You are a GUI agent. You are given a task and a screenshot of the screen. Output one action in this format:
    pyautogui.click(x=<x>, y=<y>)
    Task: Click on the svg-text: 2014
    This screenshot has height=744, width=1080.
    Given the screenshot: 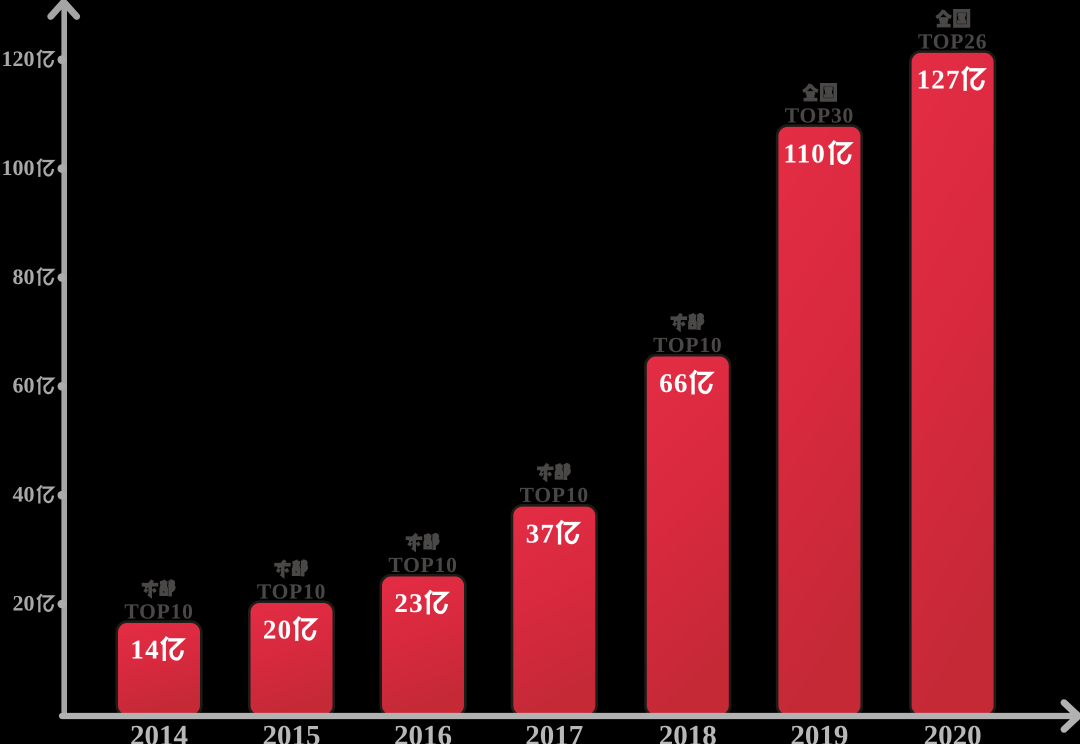 What is the action you would take?
    pyautogui.click(x=159, y=732)
    